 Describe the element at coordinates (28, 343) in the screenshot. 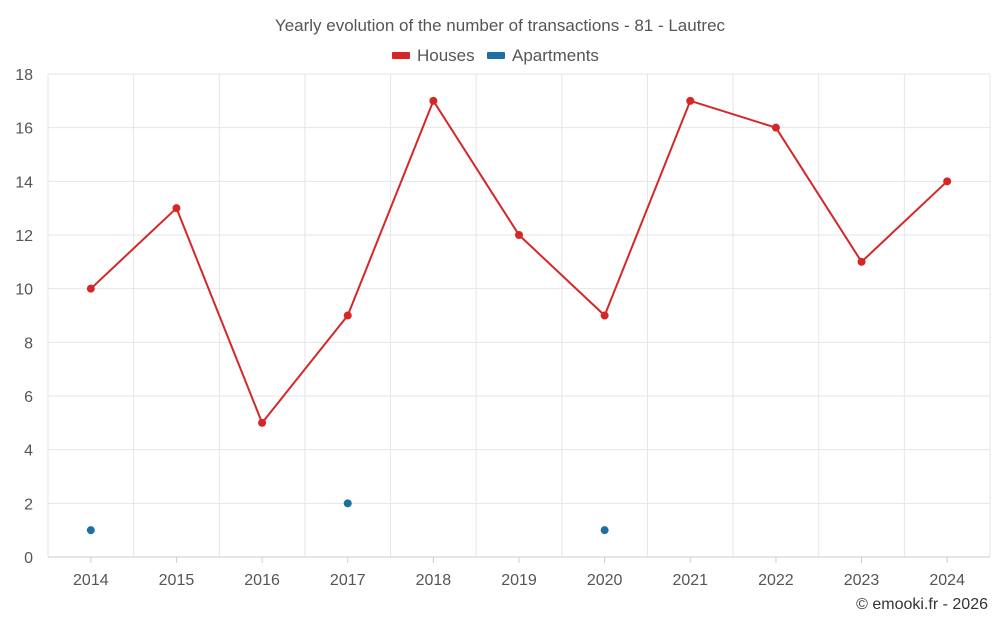

I see `y-tick-label: 8` at that location.